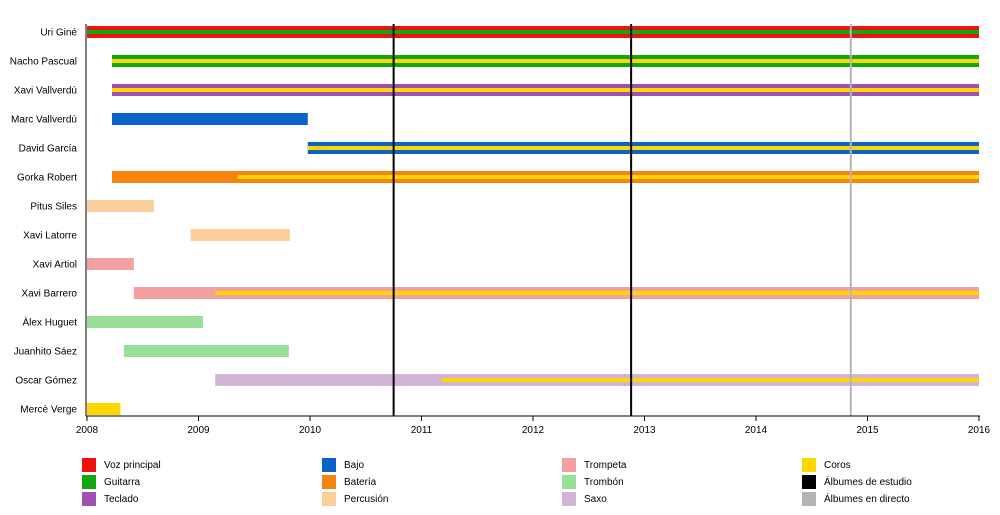  I want to click on member-label: Juanhito Sáez, so click(45, 352).